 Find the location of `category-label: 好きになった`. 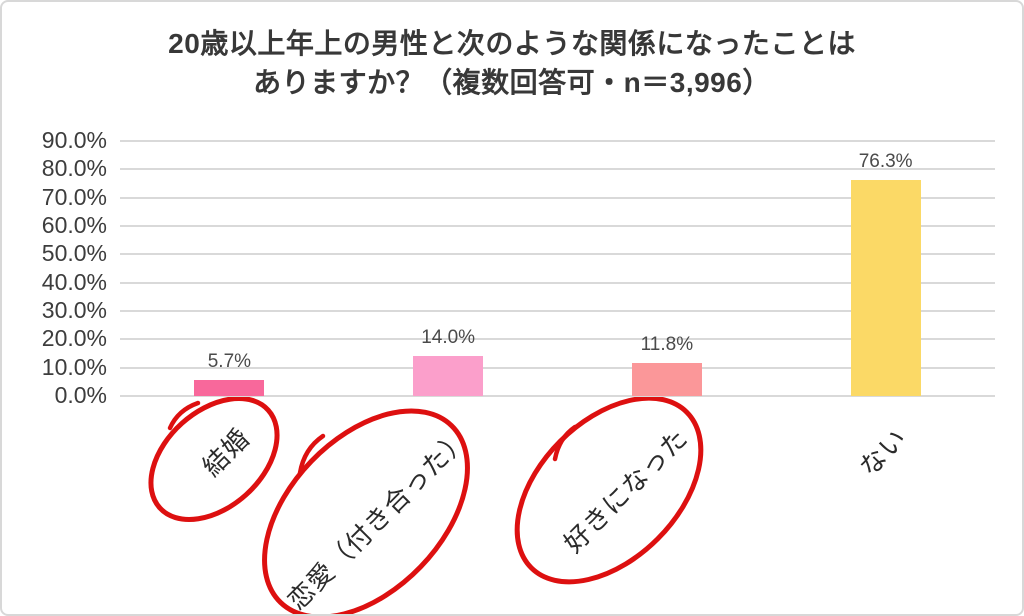

category-label: 好きになった is located at coordinates (625, 490).